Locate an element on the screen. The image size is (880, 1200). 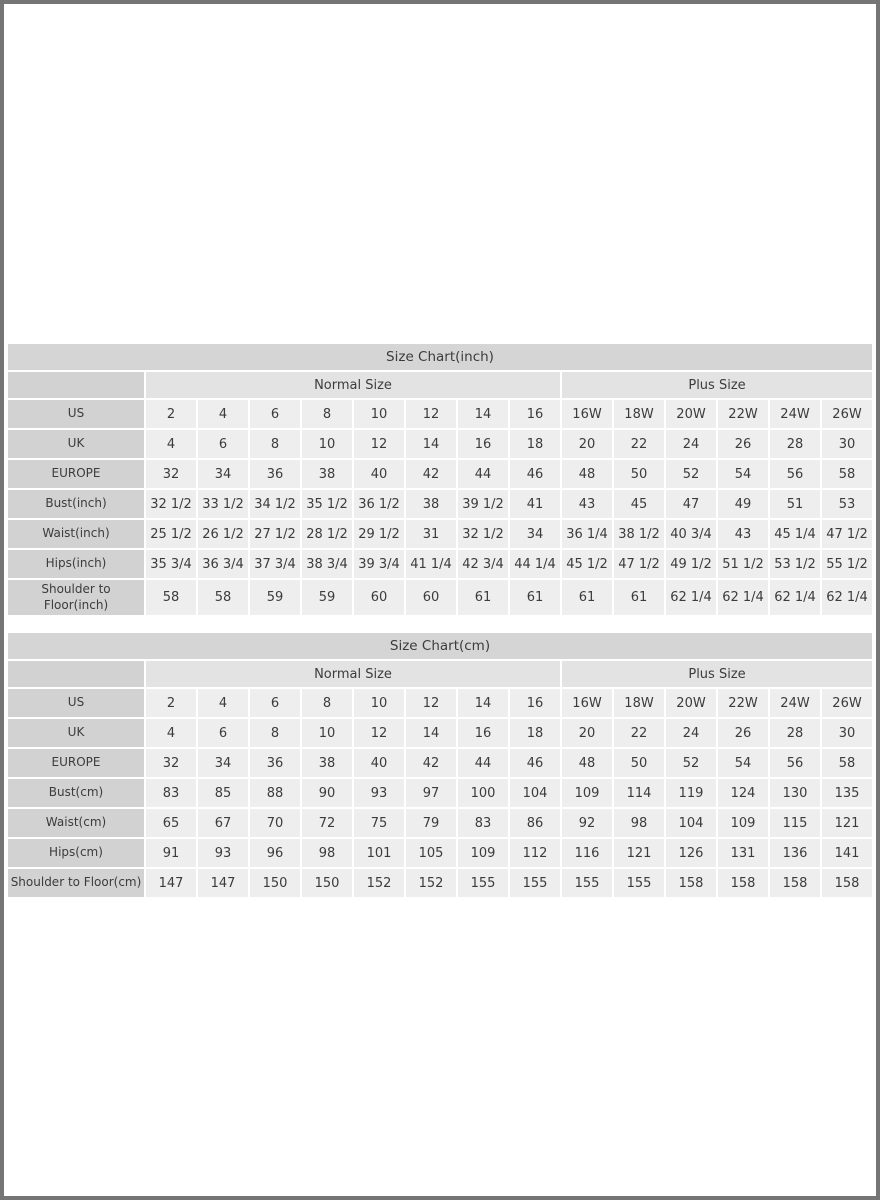
value-cell: 109 is located at coordinates (483, 853).